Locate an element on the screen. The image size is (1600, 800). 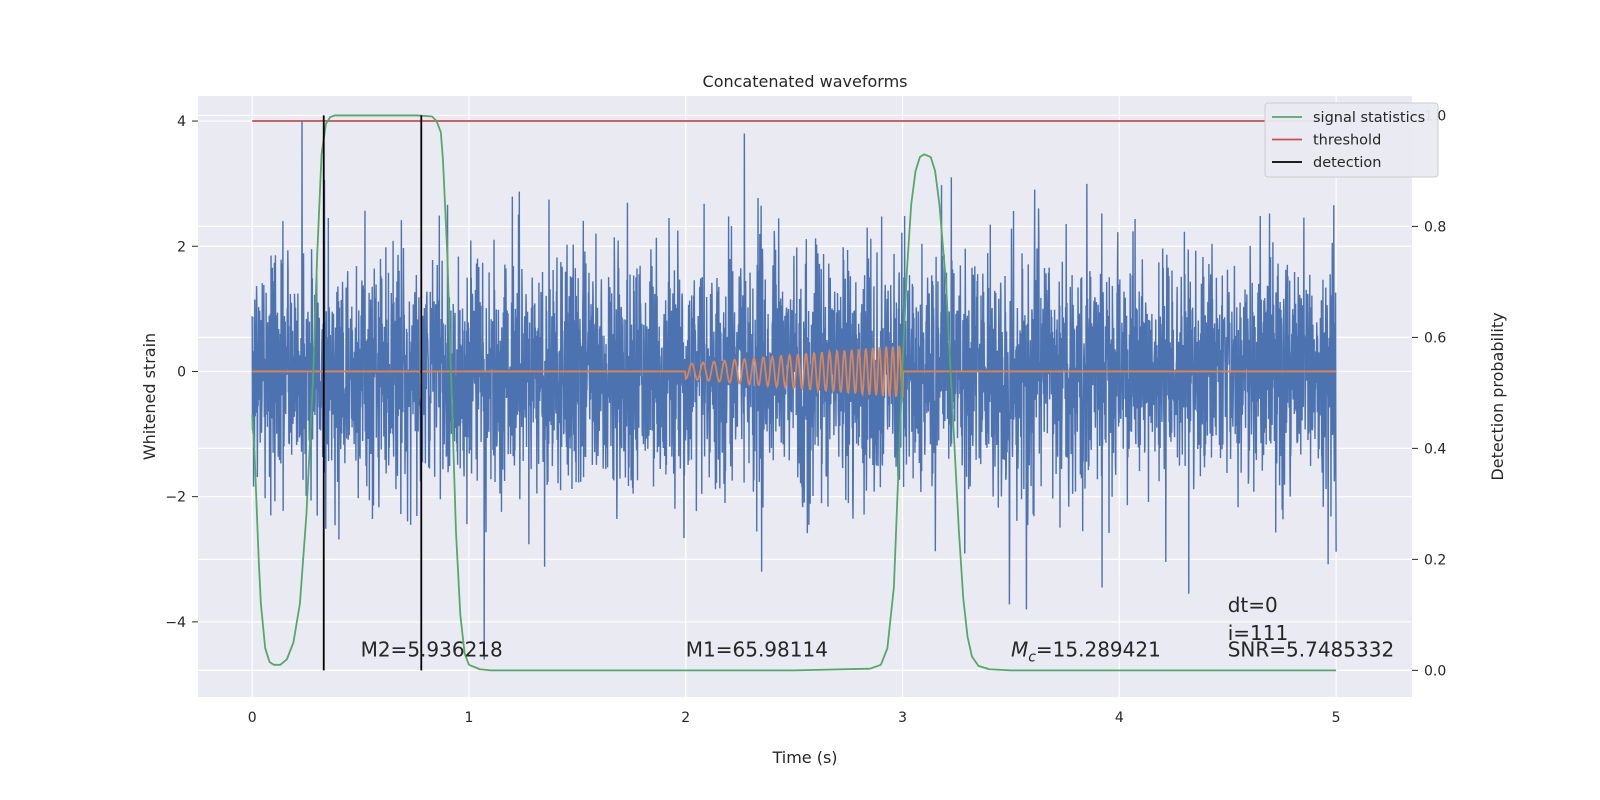
y2-axis-label: Detection probability is located at coordinates (1497, 396).